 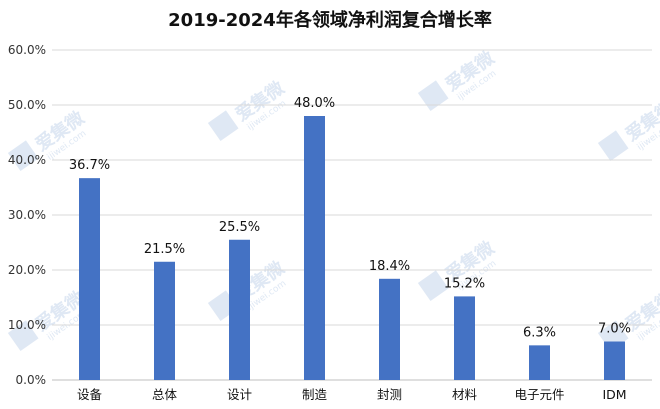 I want to click on y-tick-label: 30.0%, so click(x=27, y=215).